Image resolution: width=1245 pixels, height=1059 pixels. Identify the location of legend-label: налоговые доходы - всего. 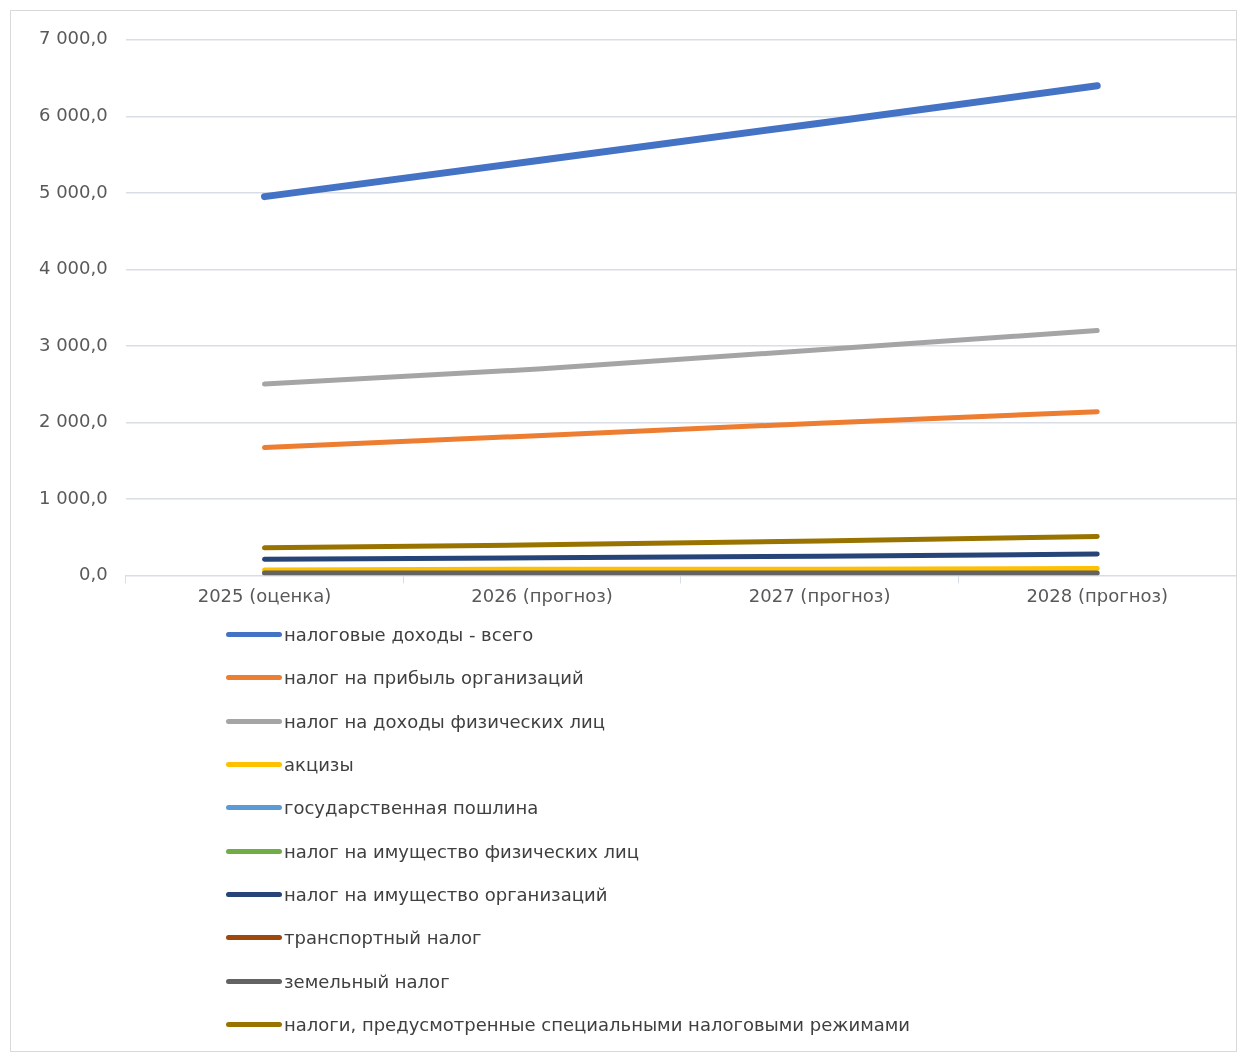
(409, 635).